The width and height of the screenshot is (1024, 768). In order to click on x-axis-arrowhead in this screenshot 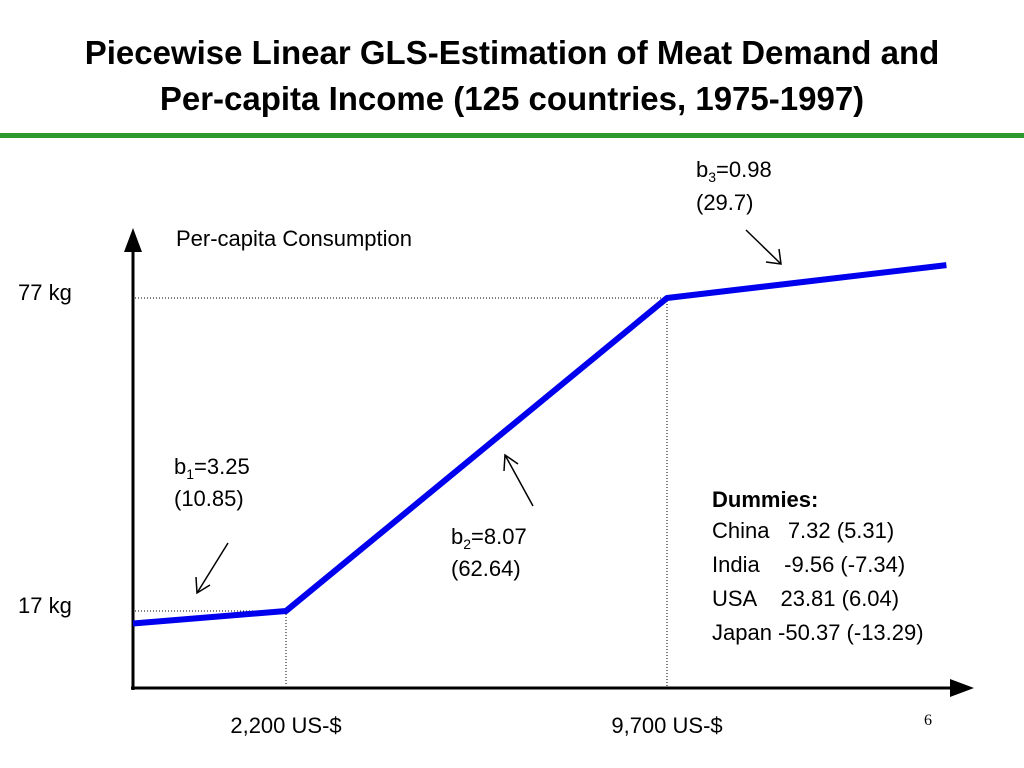, I will do `click(962, 688)`.